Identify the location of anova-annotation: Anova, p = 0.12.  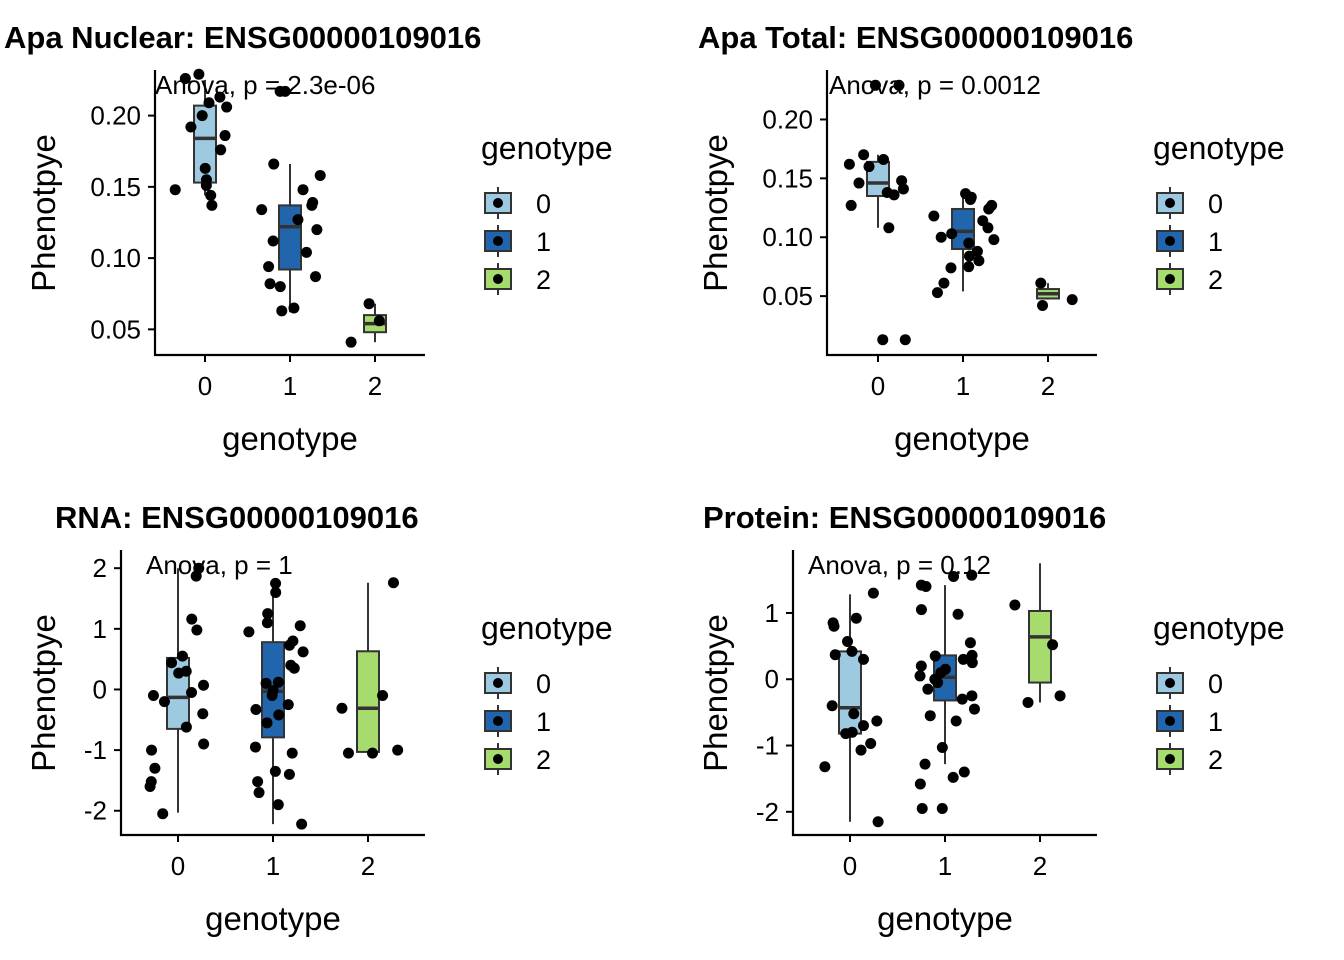
(899, 565).